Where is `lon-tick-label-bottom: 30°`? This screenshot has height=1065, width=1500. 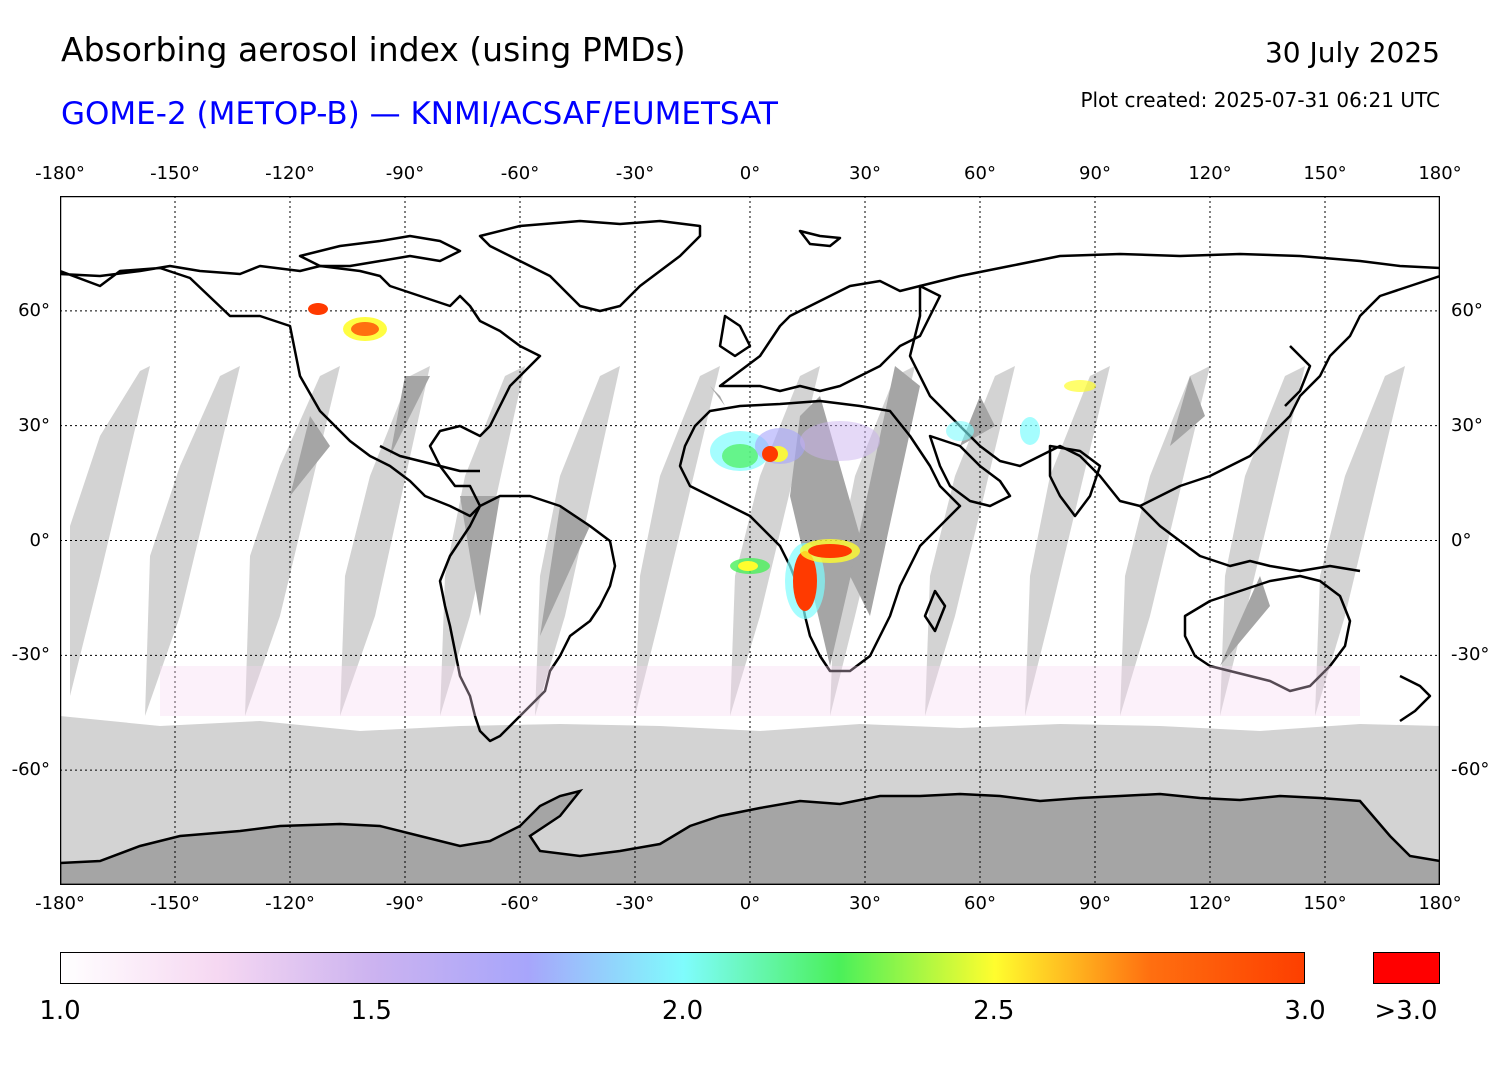
lon-tick-label-bottom: 30° is located at coordinates (865, 903).